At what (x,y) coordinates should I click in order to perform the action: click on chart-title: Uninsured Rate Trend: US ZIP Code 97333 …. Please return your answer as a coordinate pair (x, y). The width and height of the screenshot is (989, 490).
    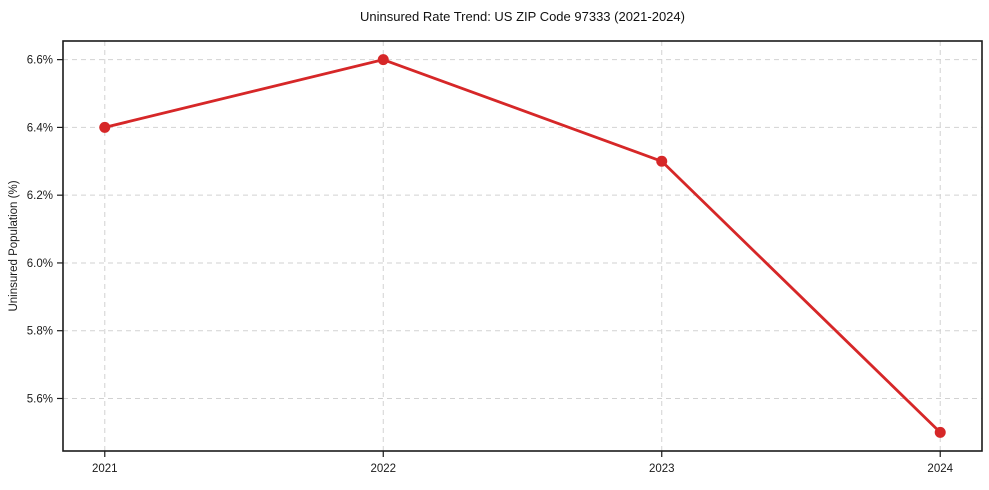
    Looking at the image, I should click on (522, 16).